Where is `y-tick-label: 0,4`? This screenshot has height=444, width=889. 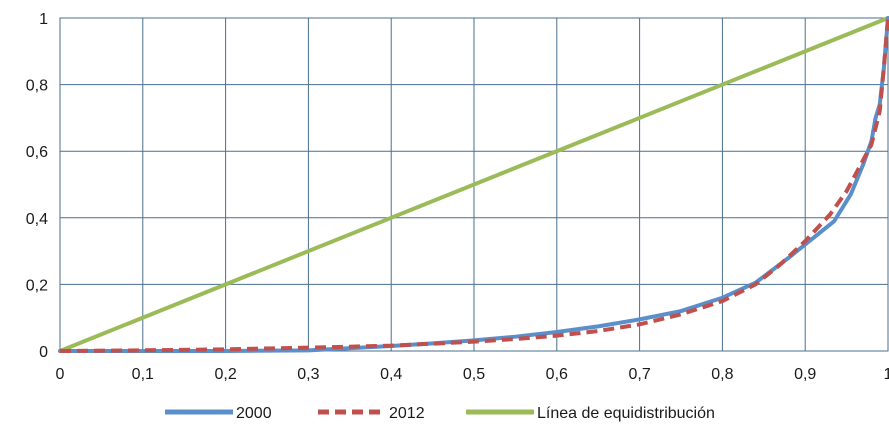 y-tick-label: 0,4 is located at coordinates (37, 219).